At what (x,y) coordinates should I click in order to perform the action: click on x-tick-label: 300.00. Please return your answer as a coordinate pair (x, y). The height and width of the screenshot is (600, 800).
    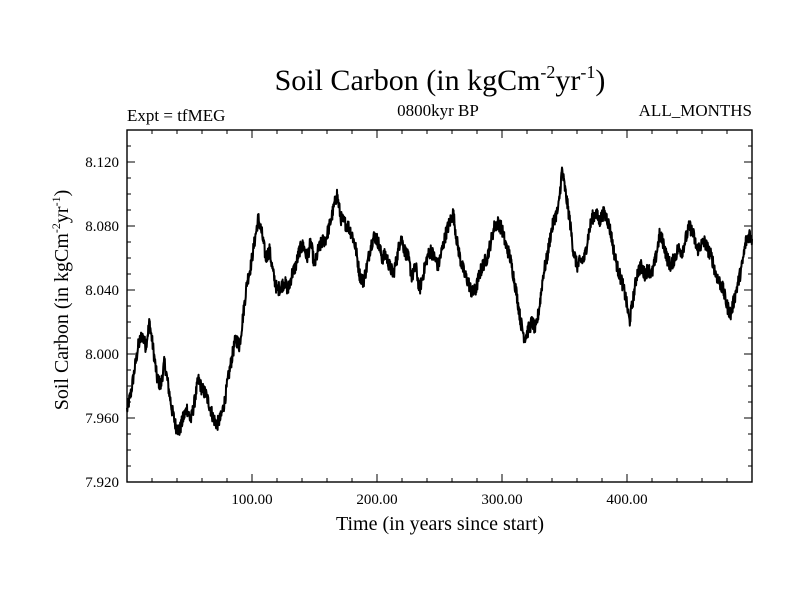
    Looking at the image, I should click on (501, 500).